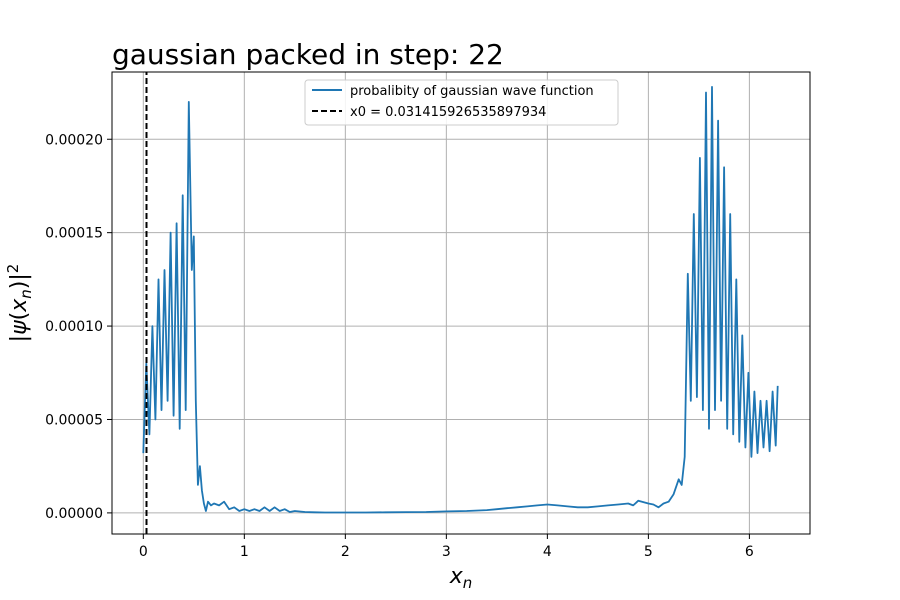 The image size is (900, 600). I want to click on x-tick-label: 2, so click(345, 552).